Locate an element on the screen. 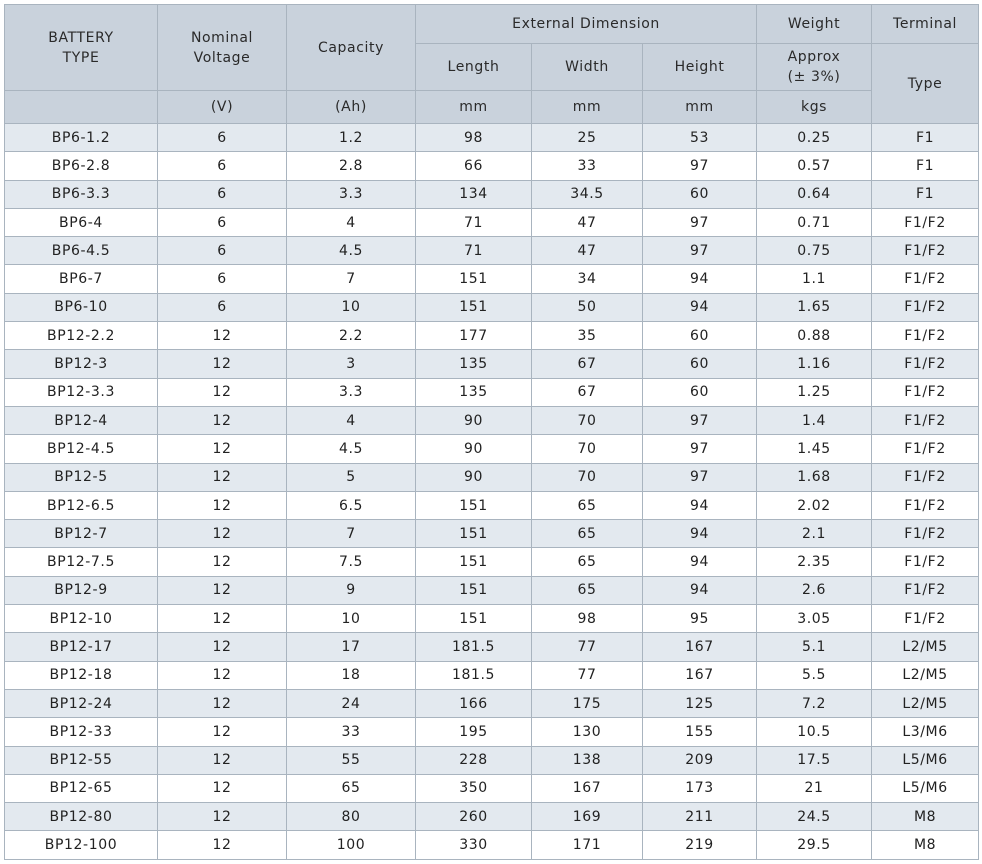 The height and width of the screenshot is (864, 982). cell-battery-type: BP12-7 is located at coordinates (81, 534).